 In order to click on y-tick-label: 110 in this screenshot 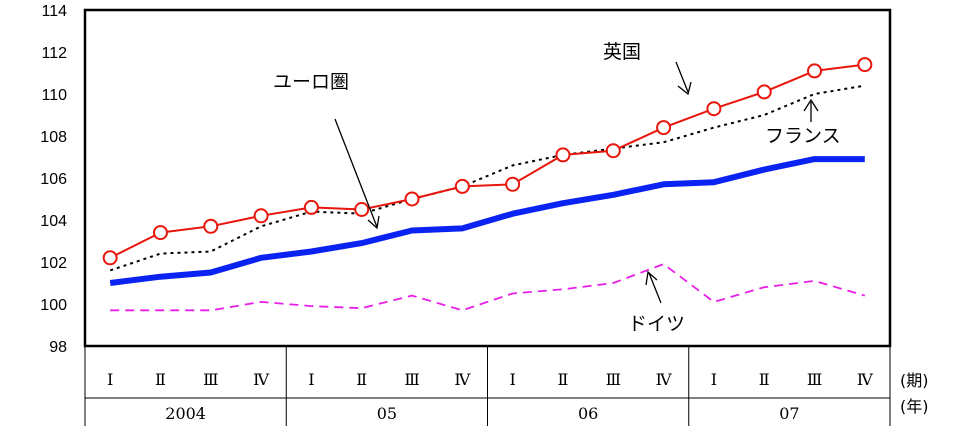, I will do `click(54, 95)`.